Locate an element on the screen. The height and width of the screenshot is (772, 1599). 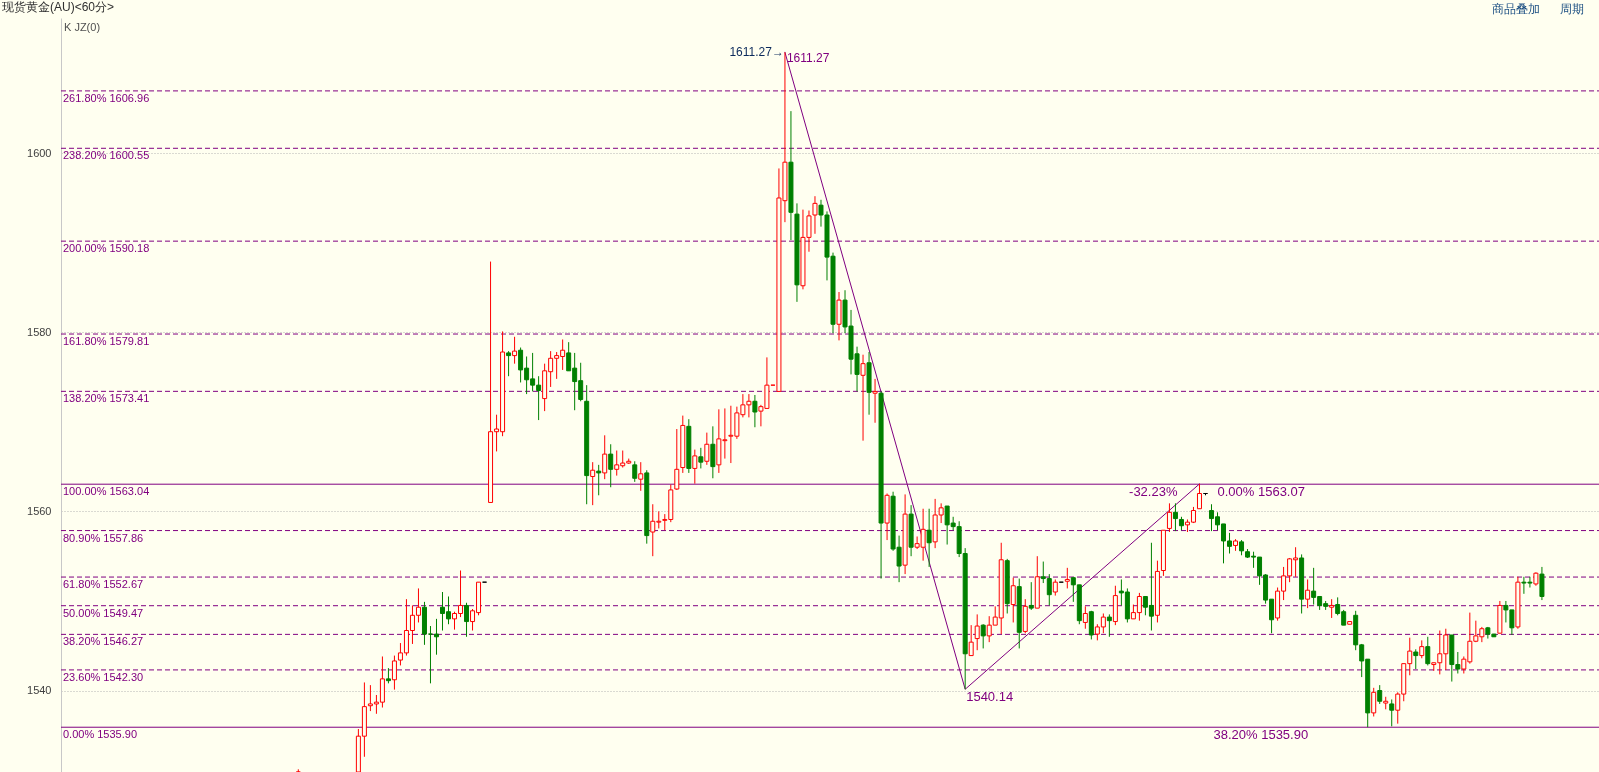
chart-title: 现货黄金(AU)<60分> is located at coordinates (58, 7).